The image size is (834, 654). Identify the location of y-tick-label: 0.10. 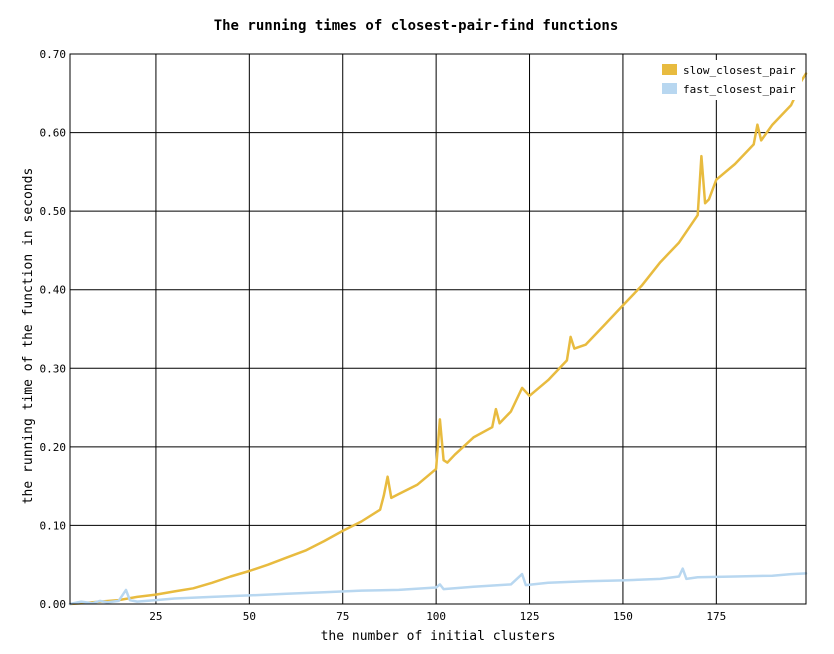
(53, 525).